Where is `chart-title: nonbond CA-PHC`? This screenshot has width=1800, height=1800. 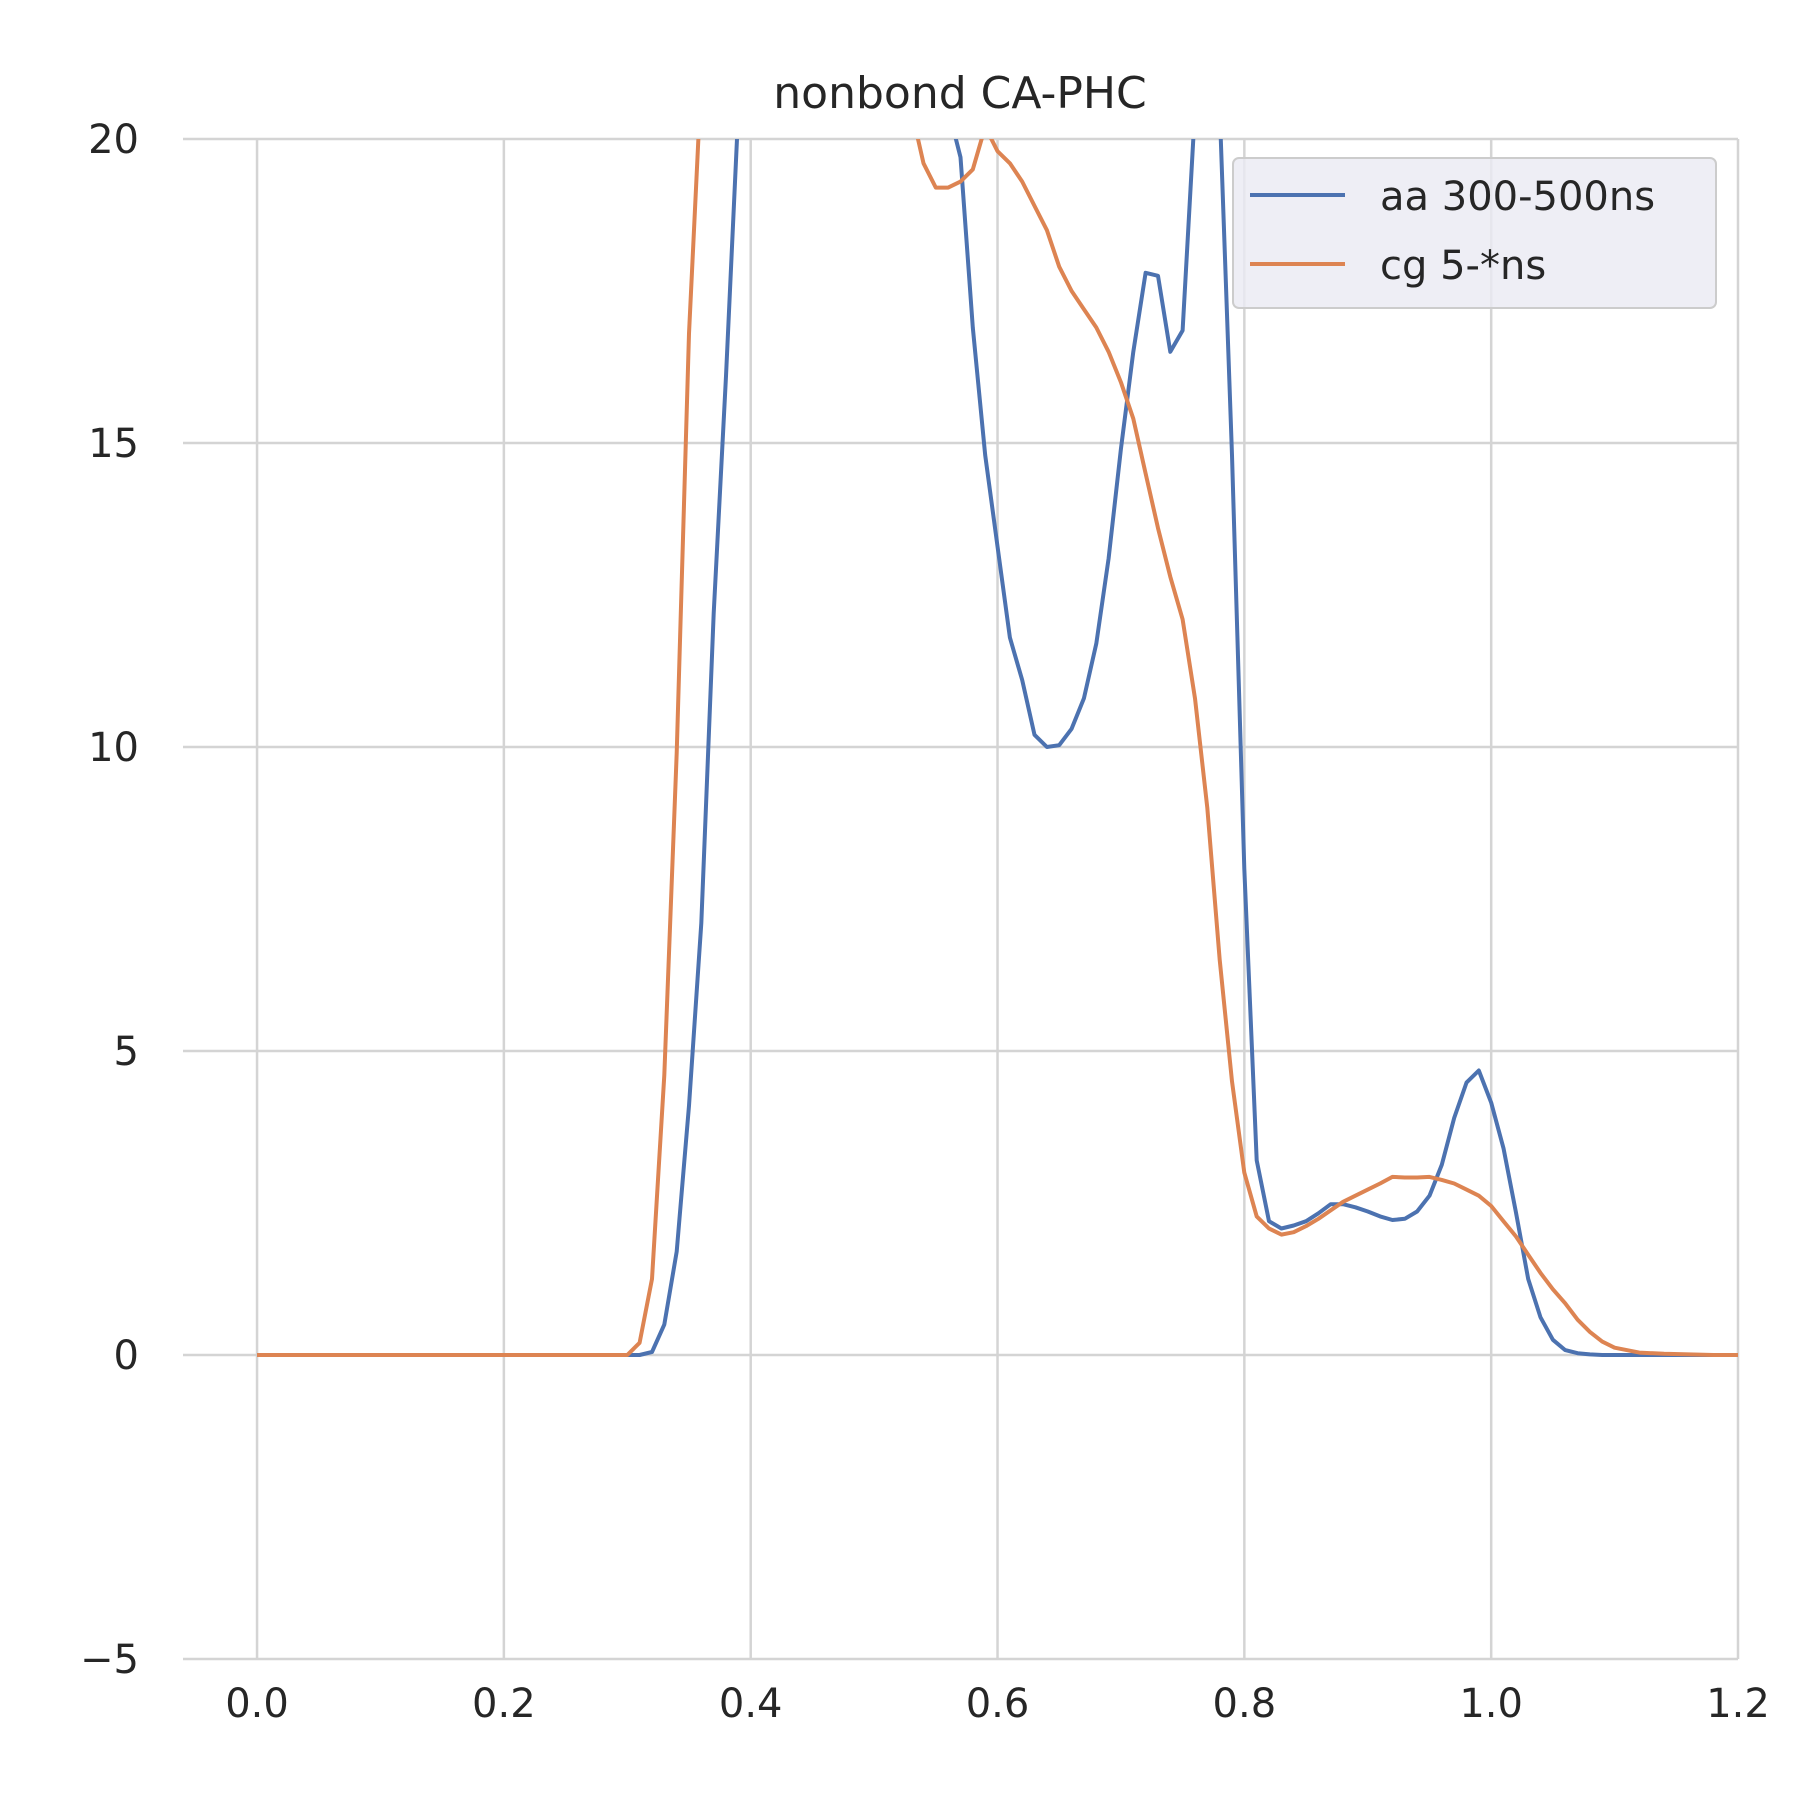 chart-title: nonbond CA-PHC is located at coordinates (959, 93).